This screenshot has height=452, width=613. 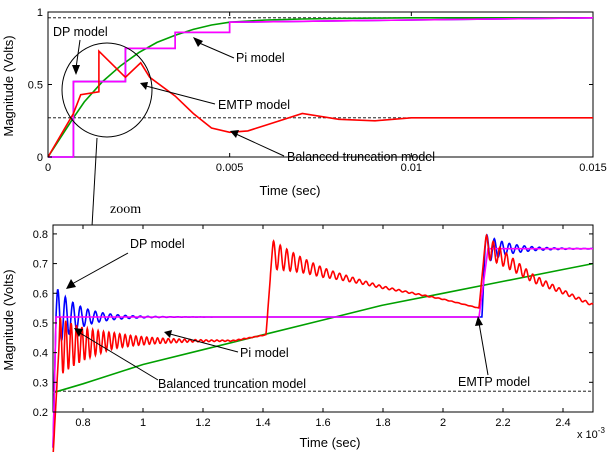 I want to click on bottom-ann-pi: Pi model, so click(x=264, y=353).